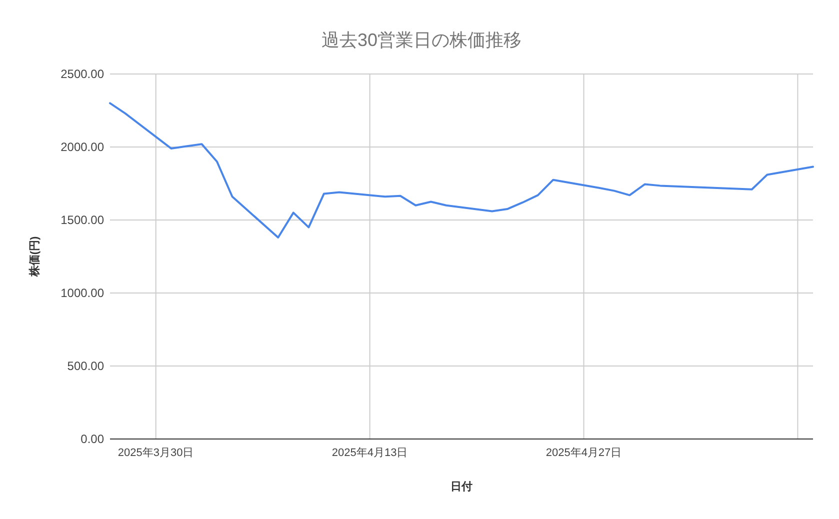  What do you see at coordinates (85, 366) in the screenshot?
I see `y-tick-label: 500.00` at bounding box center [85, 366].